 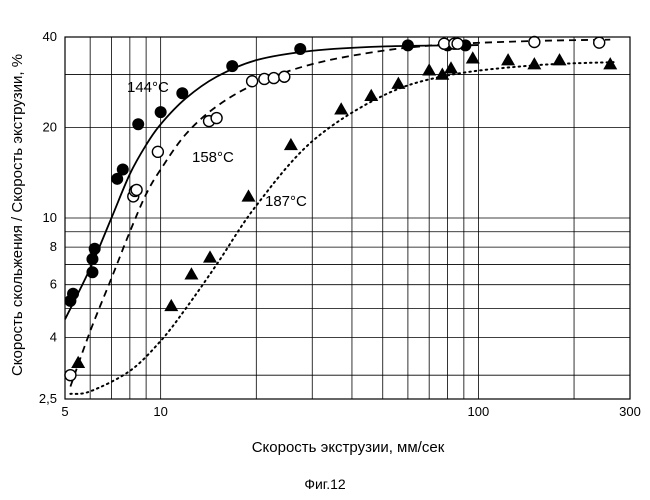 What do you see at coordinates (53, 246) in the screenshot?
I see `y-tick-label: 8` at bounding box center [53, 246].